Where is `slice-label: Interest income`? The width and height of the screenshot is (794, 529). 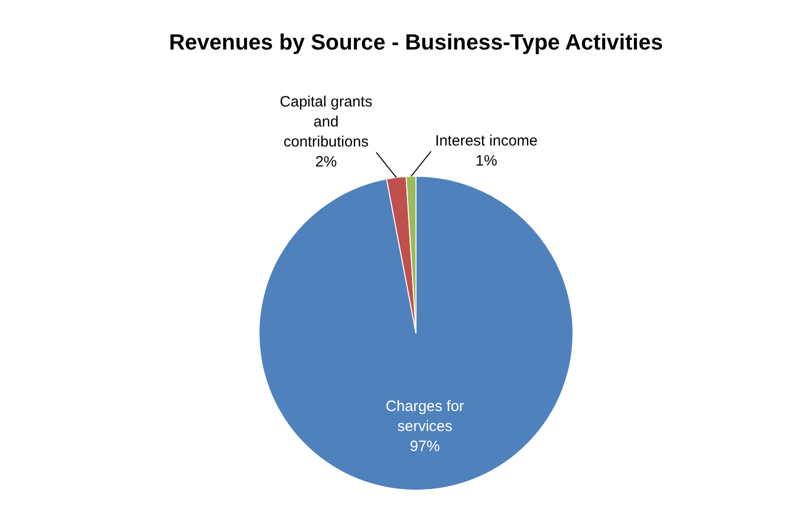
slice-label: Interest income is located at coordinates (486, 141).